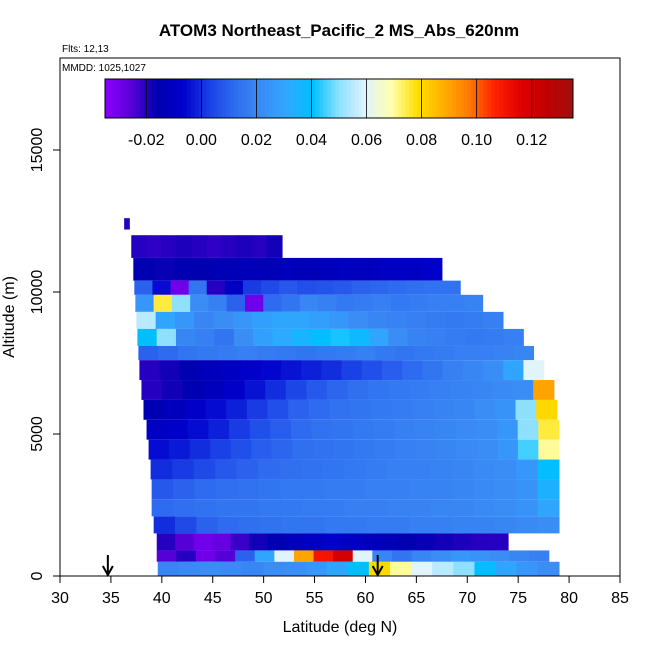  Describe the element at coordinates (366, 598) in the screenshot. I see `x-tick-label: 60` at that location.